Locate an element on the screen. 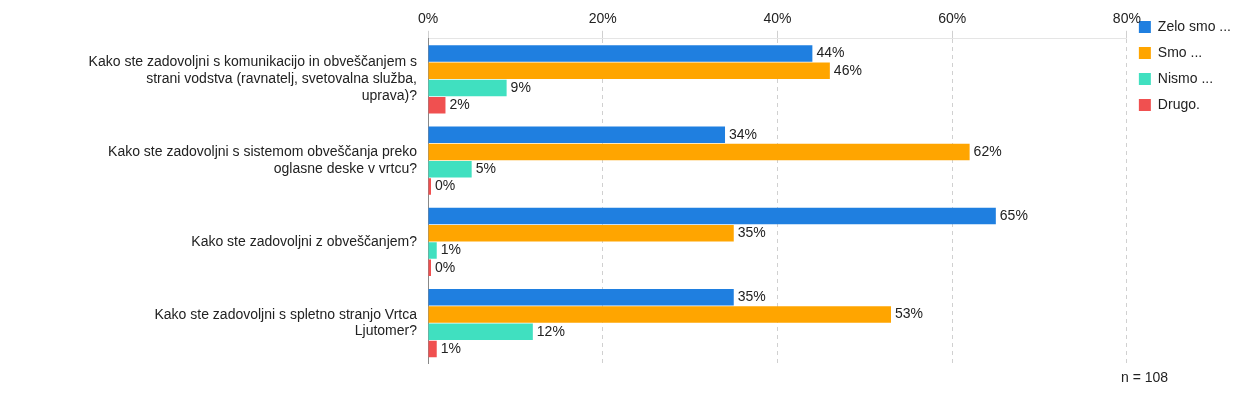 Image resolution: width=1259 pixels, height=400 pixels. text: n = 108 is located at coordinates (1145, 376).